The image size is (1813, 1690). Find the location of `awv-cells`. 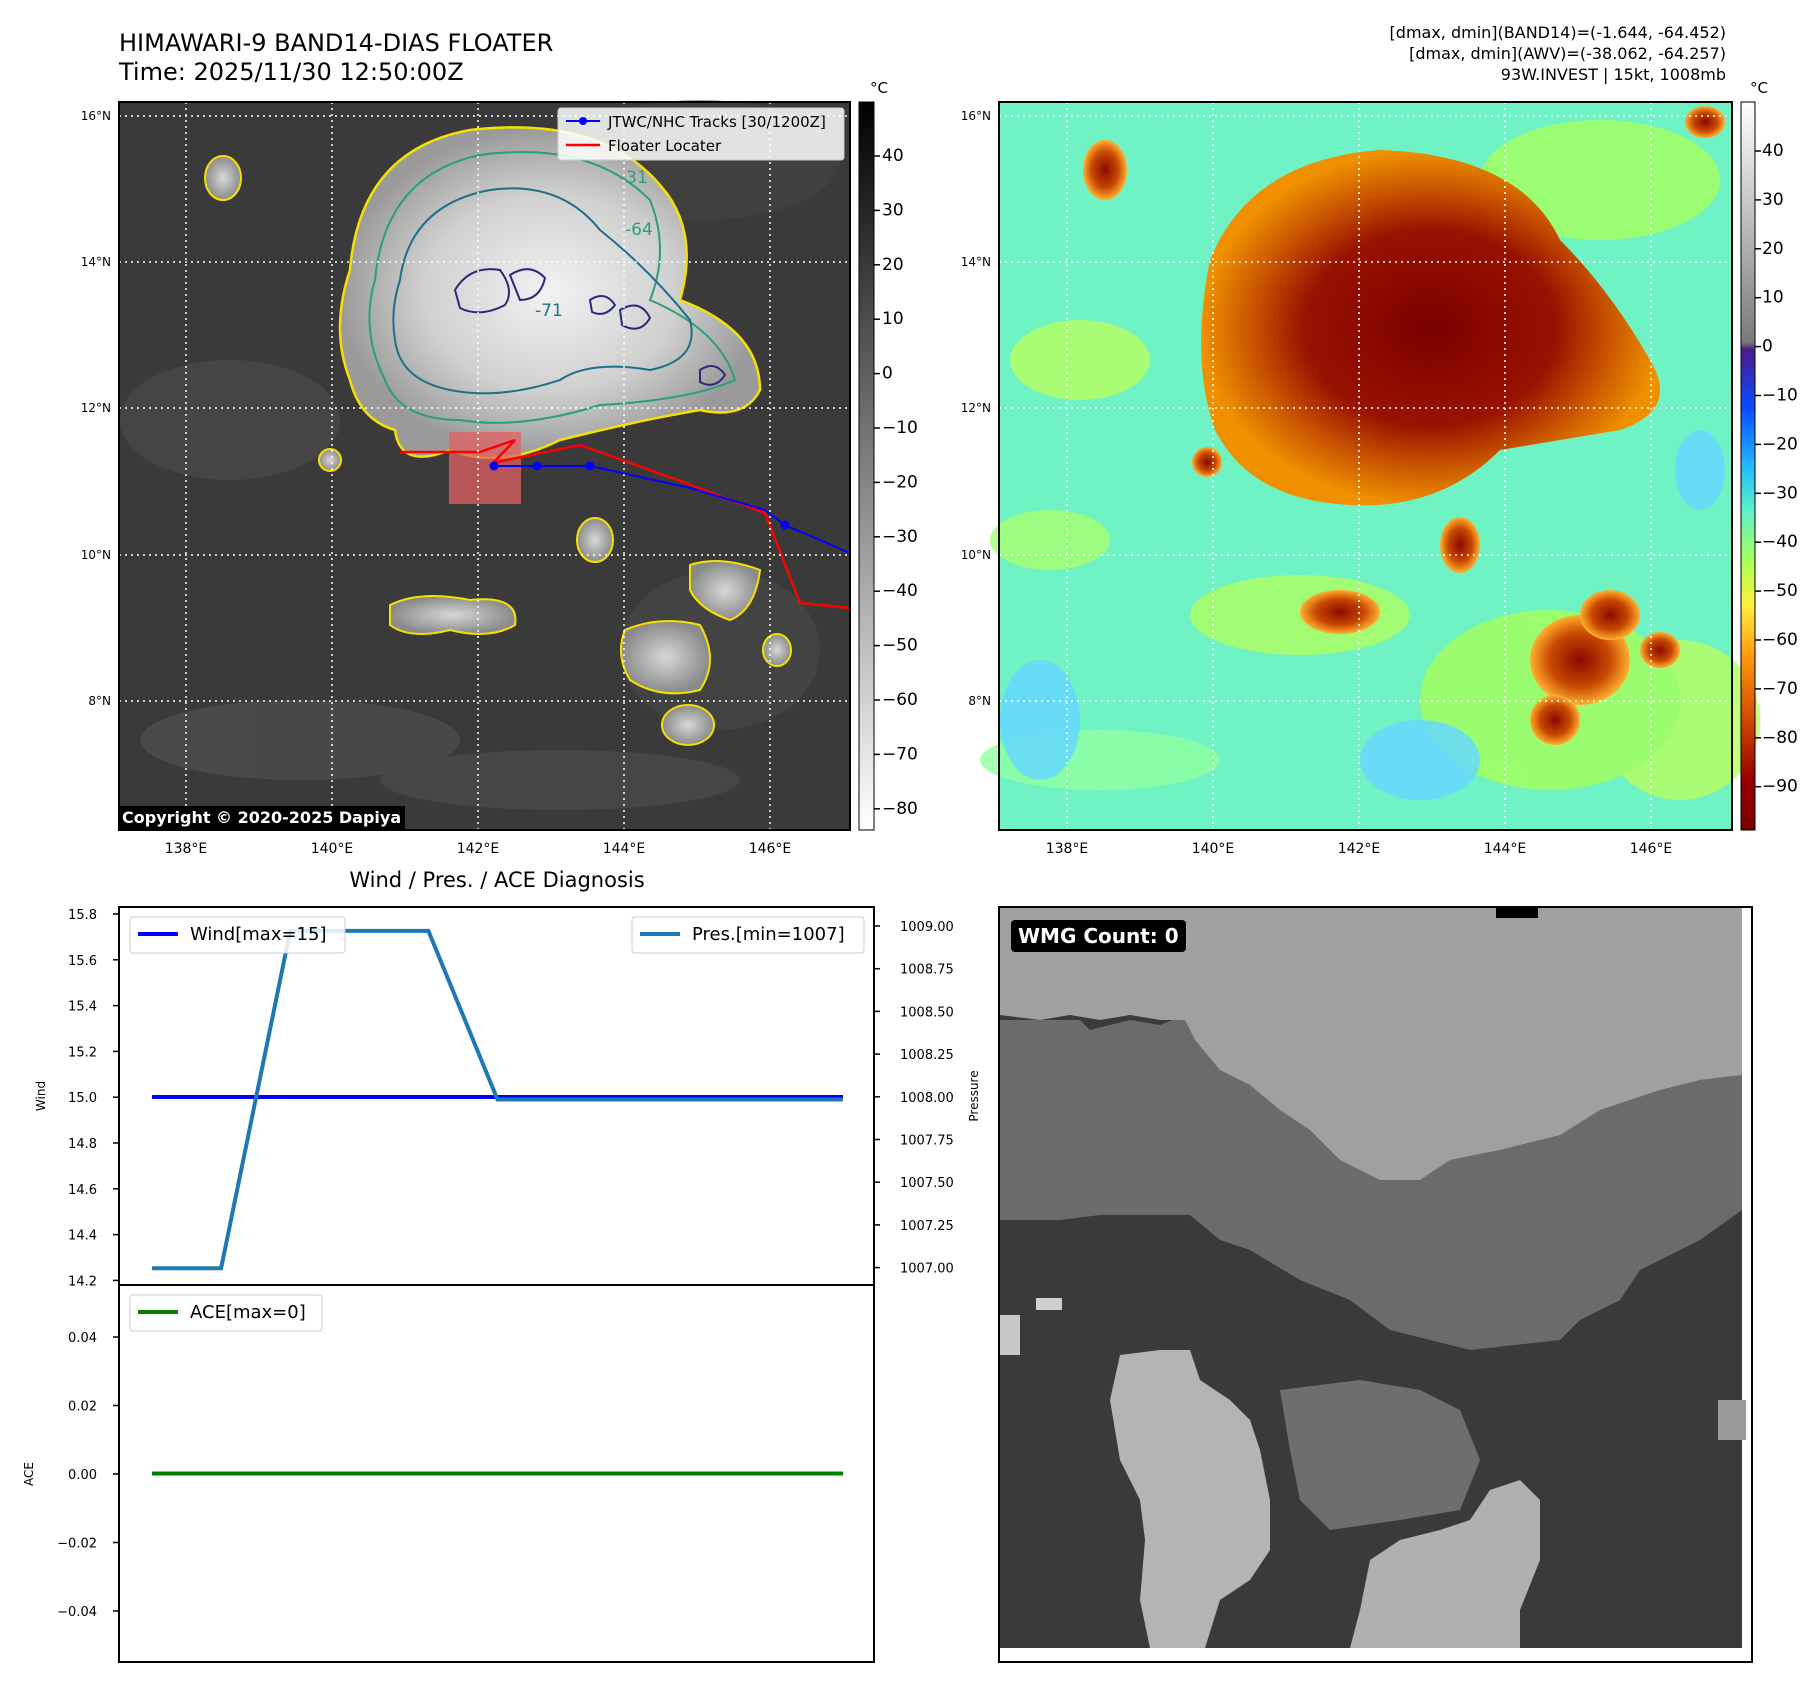

awv-cells is located at coordinates (1404, 425).